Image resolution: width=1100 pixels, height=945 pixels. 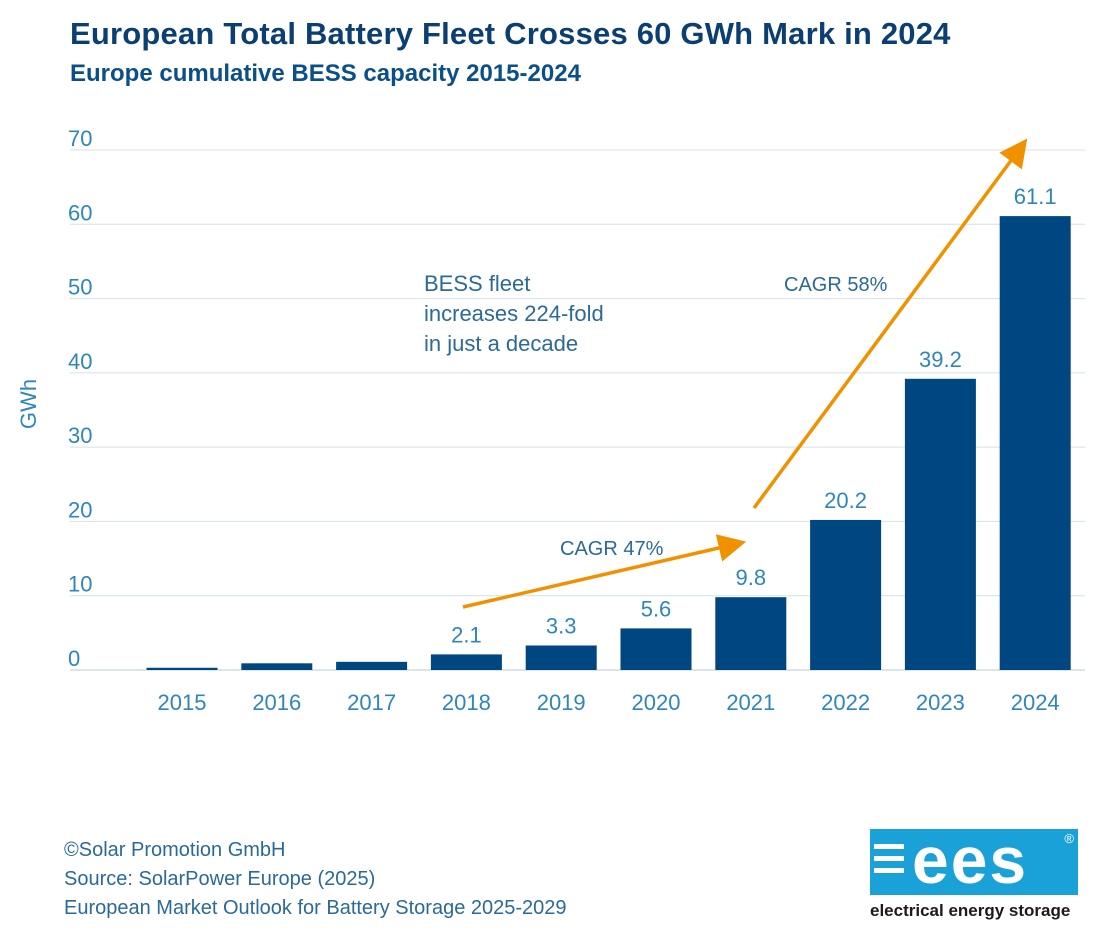 I want to click on y-axis-label: GWh, so click(x=28, y=404).